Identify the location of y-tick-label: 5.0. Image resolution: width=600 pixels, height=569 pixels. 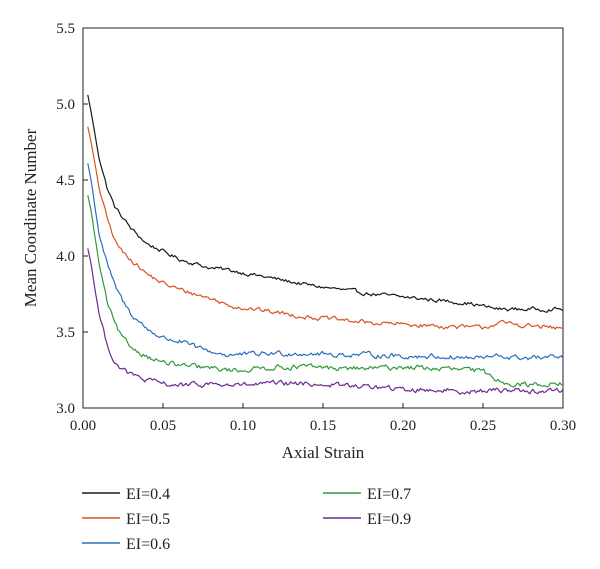
(65, 105).